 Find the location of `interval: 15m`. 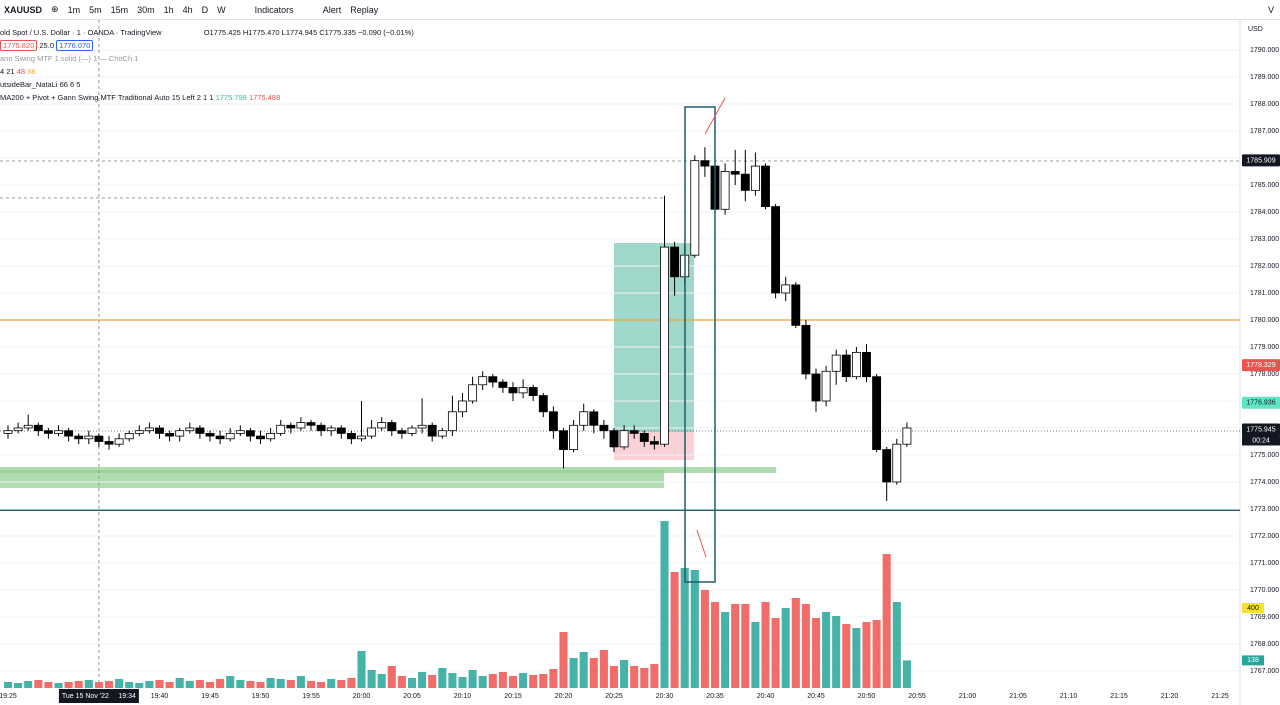

interval: 15m is located at coordinates (119, 9).